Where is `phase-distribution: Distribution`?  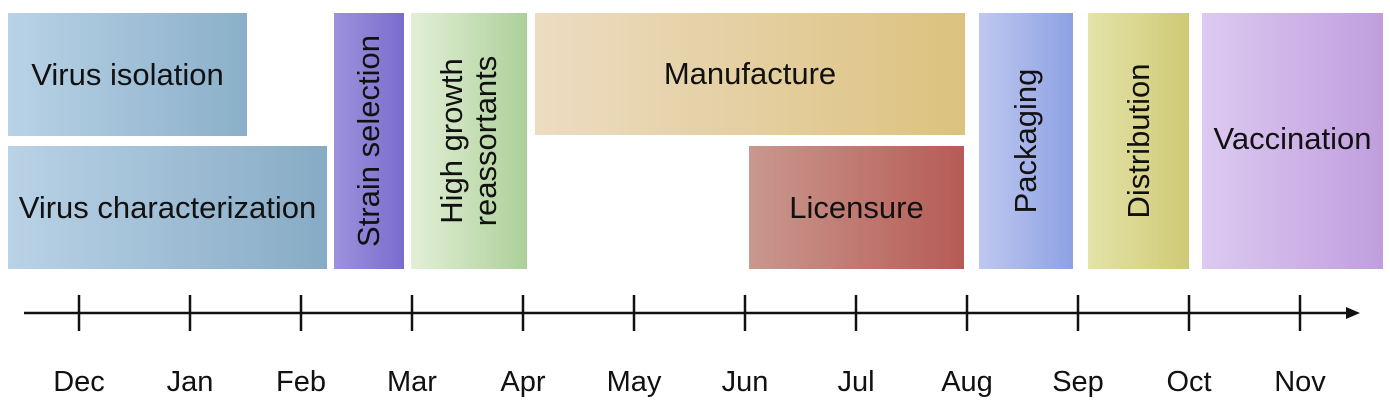 phase-distribution: Distribution is located at coordinates (1138, 141).